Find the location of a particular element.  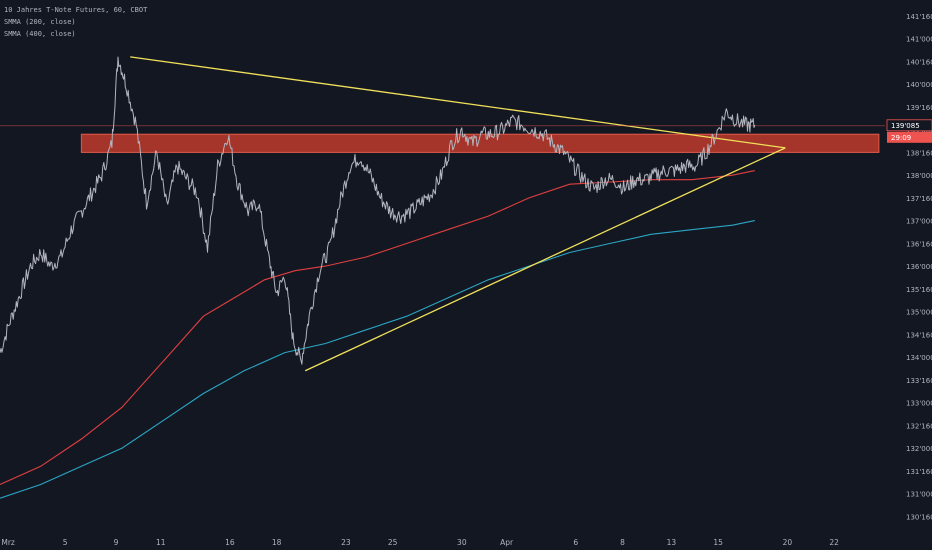

countdown-label: 29:09 is located at coordinates (901, 138).